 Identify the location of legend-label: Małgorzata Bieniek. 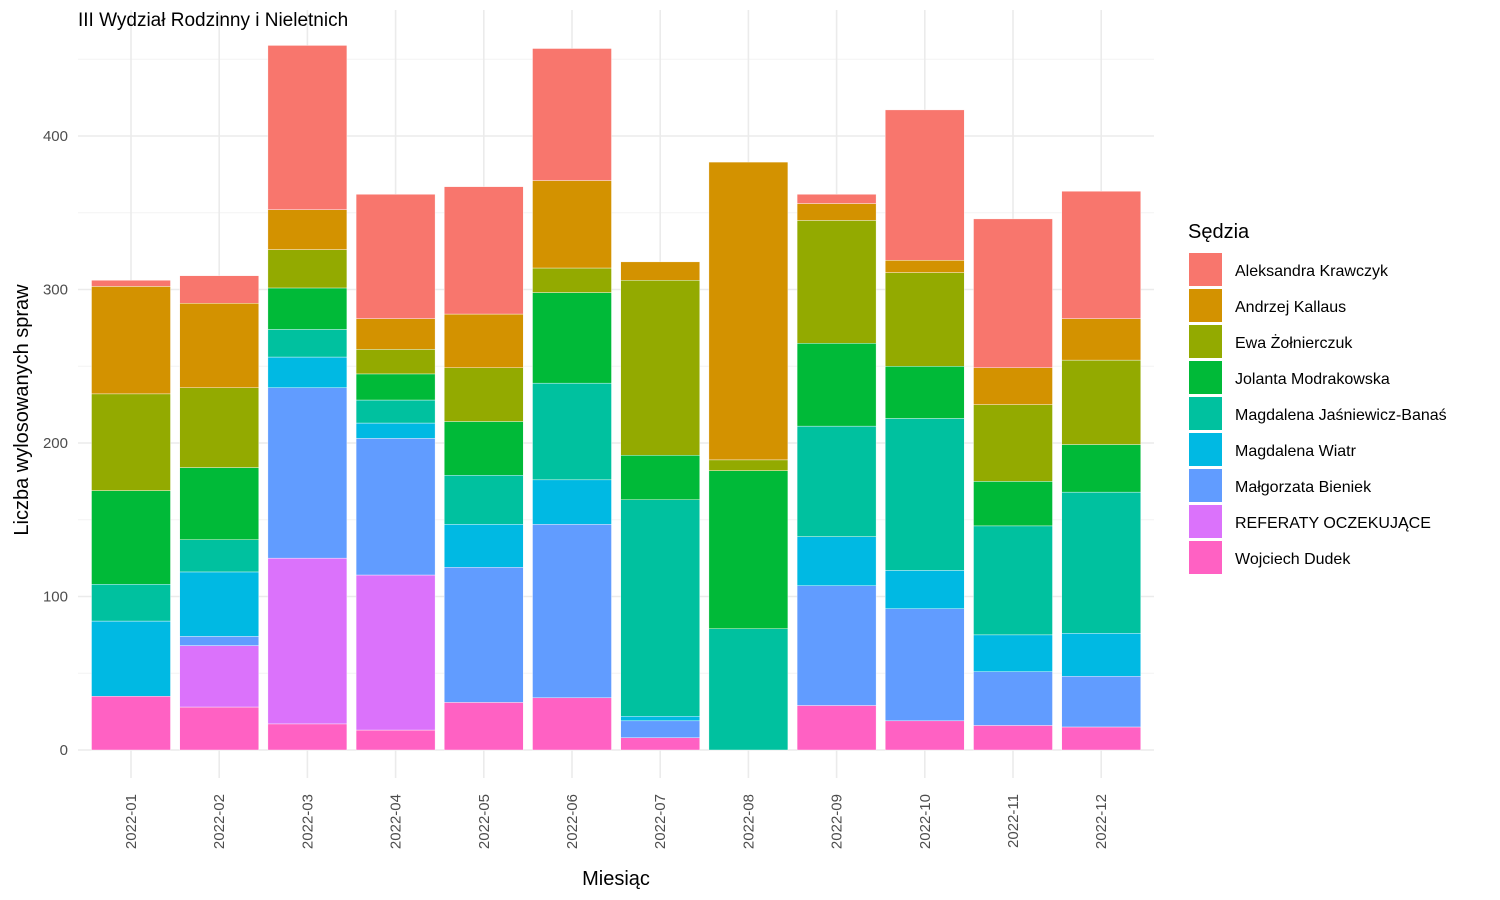
(1303, 487).